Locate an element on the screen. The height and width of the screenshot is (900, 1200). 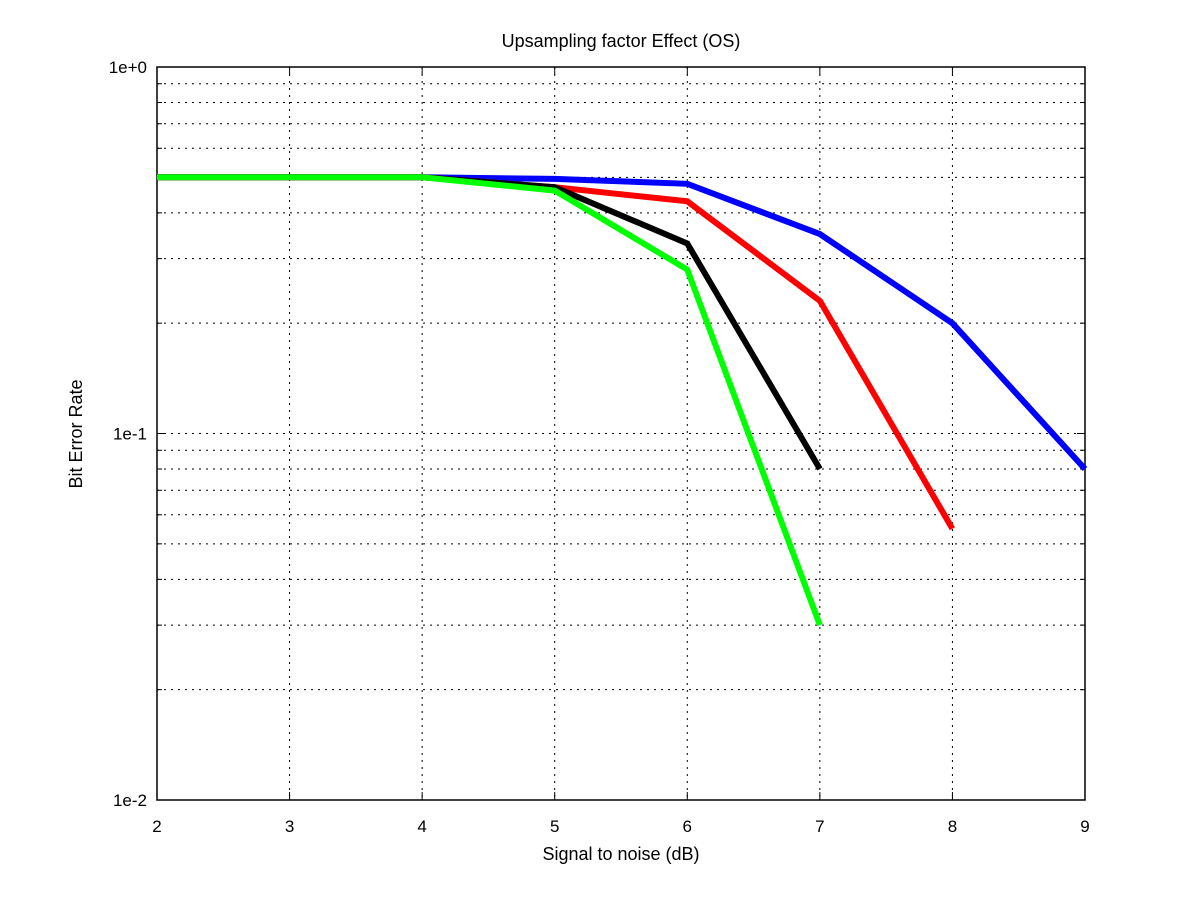
x-tick-label: 4 is located at coordinates (421, 826).